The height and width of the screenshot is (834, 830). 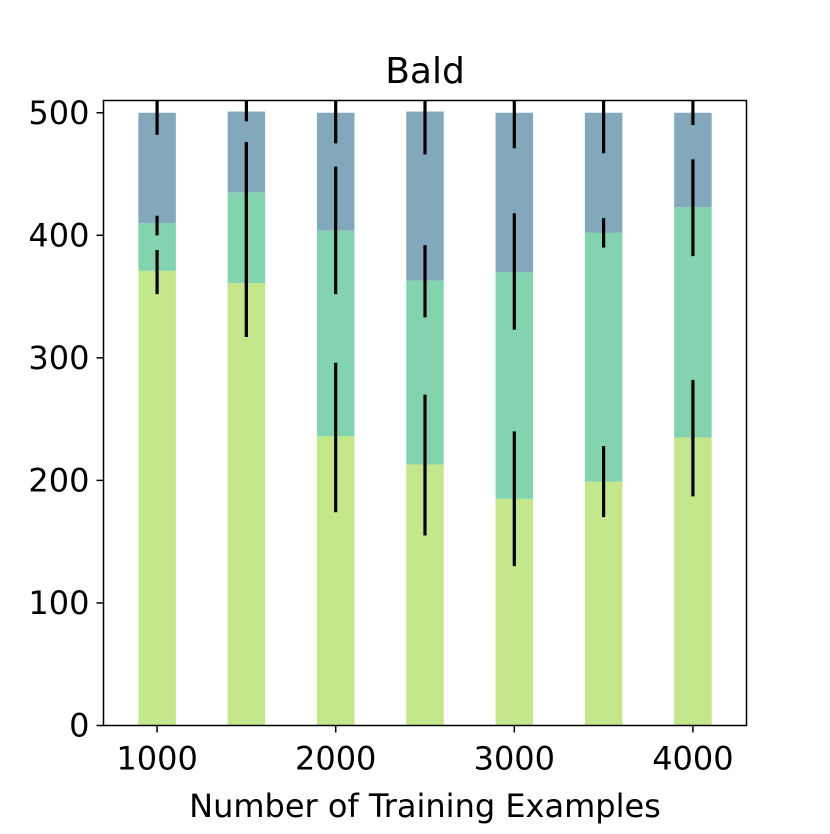 What do you see at coordinates (58, 235) in the screenshot?
I see `y-tick-label: 400` at bounding box center [58, 235].